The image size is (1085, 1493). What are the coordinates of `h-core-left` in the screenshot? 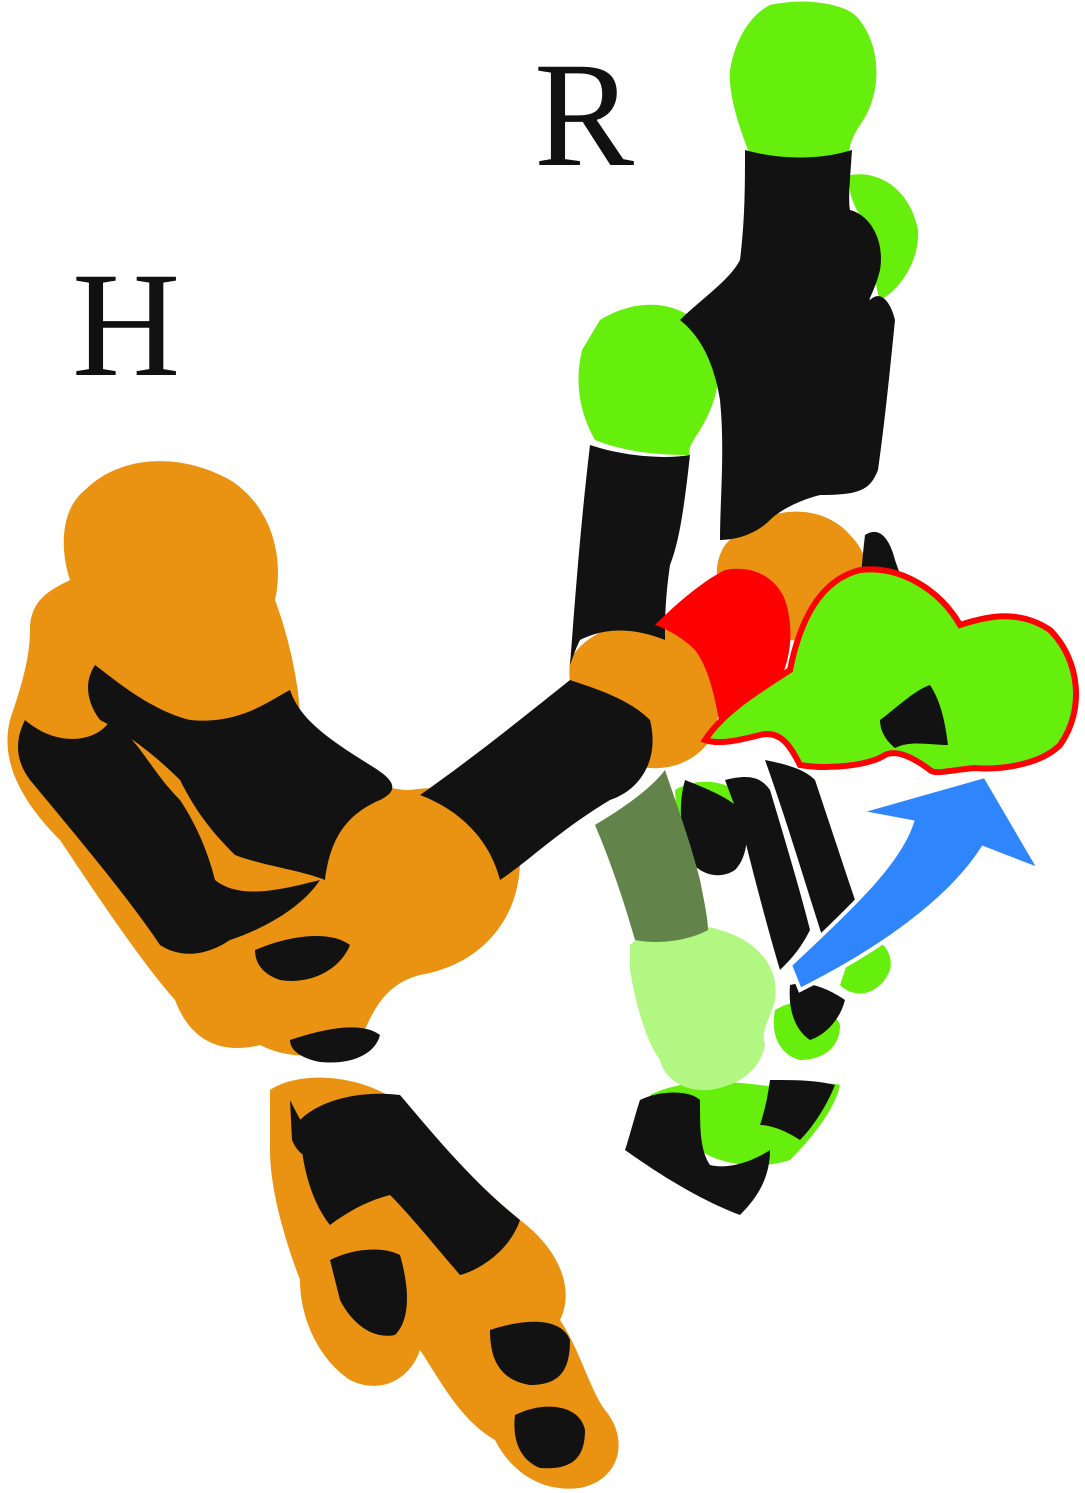 It's located at (169, 837).